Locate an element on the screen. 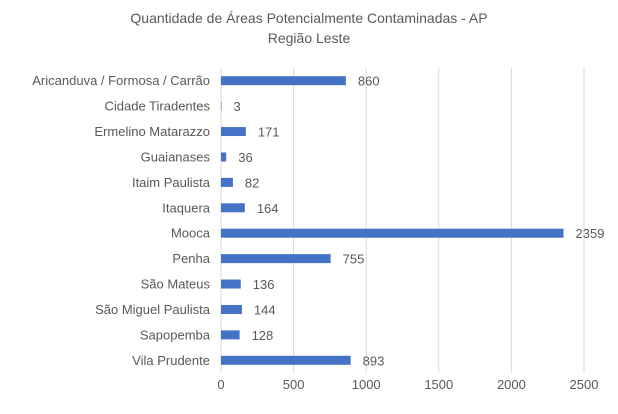 Image resolution: width=618 pixels, height=414 pixels. data-label: 755 is located at coordinates (354, 259).